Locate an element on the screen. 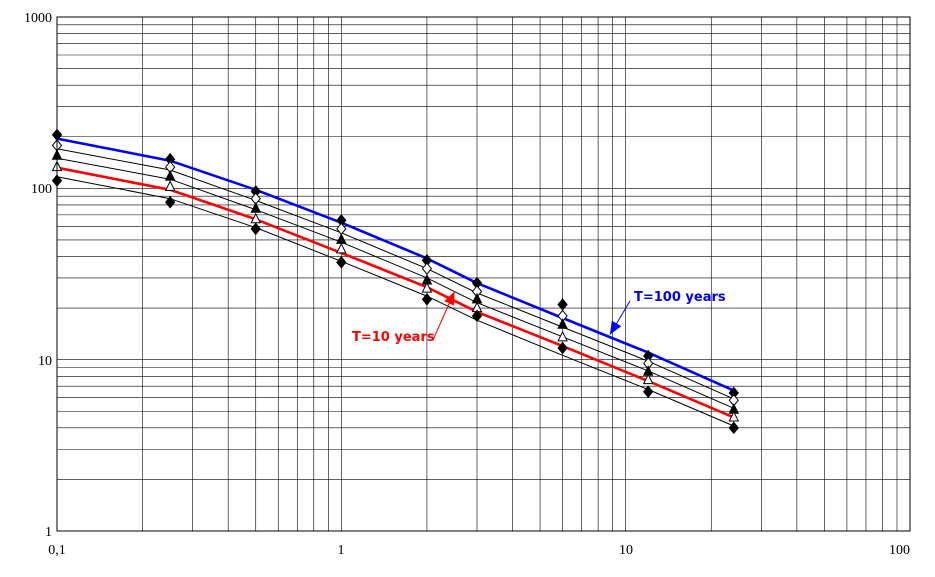 The image size is (935, 577). annotation-t100: T=100 years is located at coordinates (680, 297).